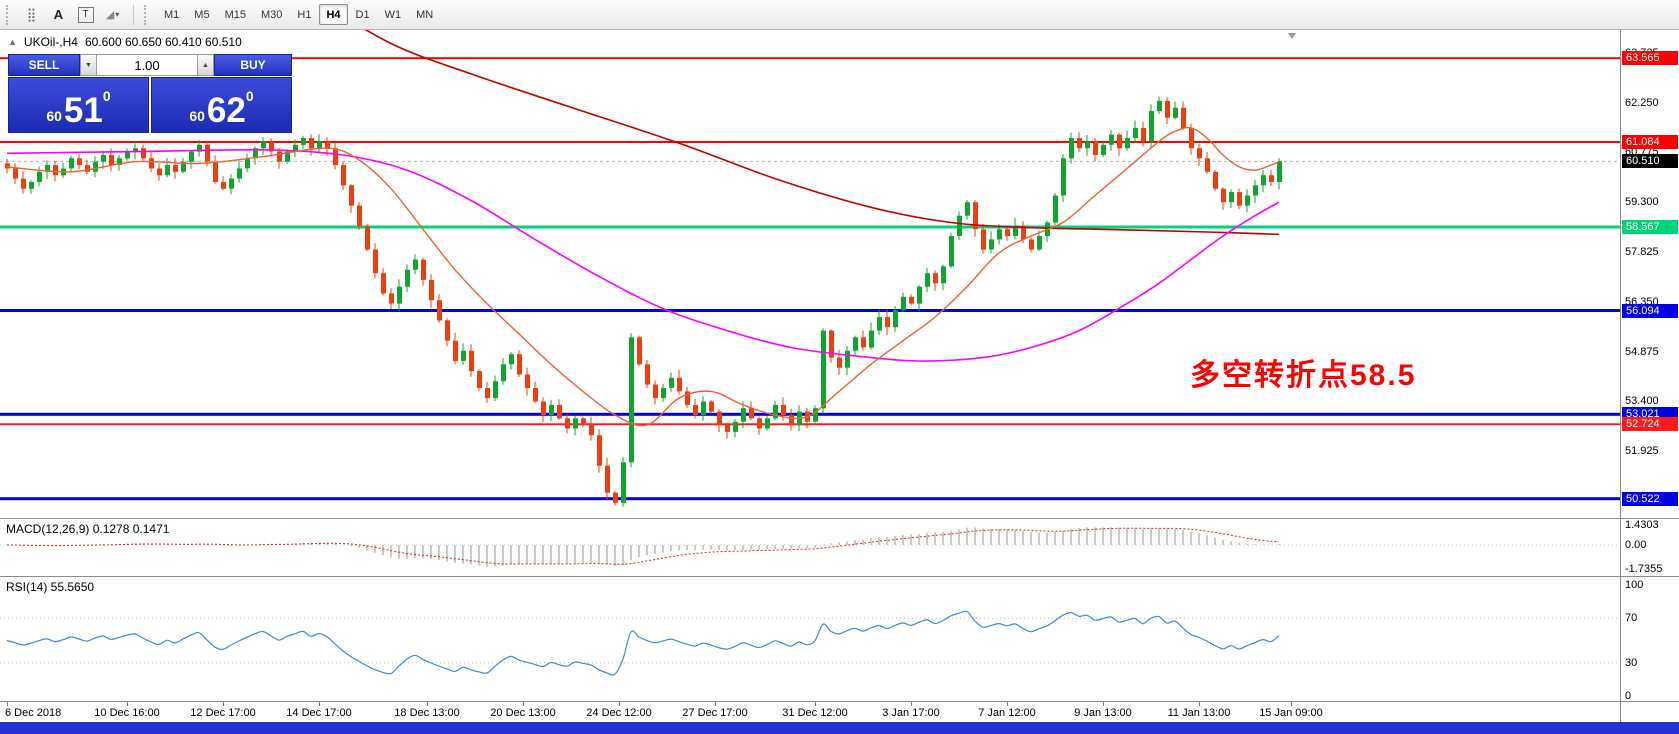 Image resolution: width=1679 pixels, height=734 pixels. Describe the element at coordinates (424, 14) in the screenshot. I see `timeframe-mn: MN` at that location.